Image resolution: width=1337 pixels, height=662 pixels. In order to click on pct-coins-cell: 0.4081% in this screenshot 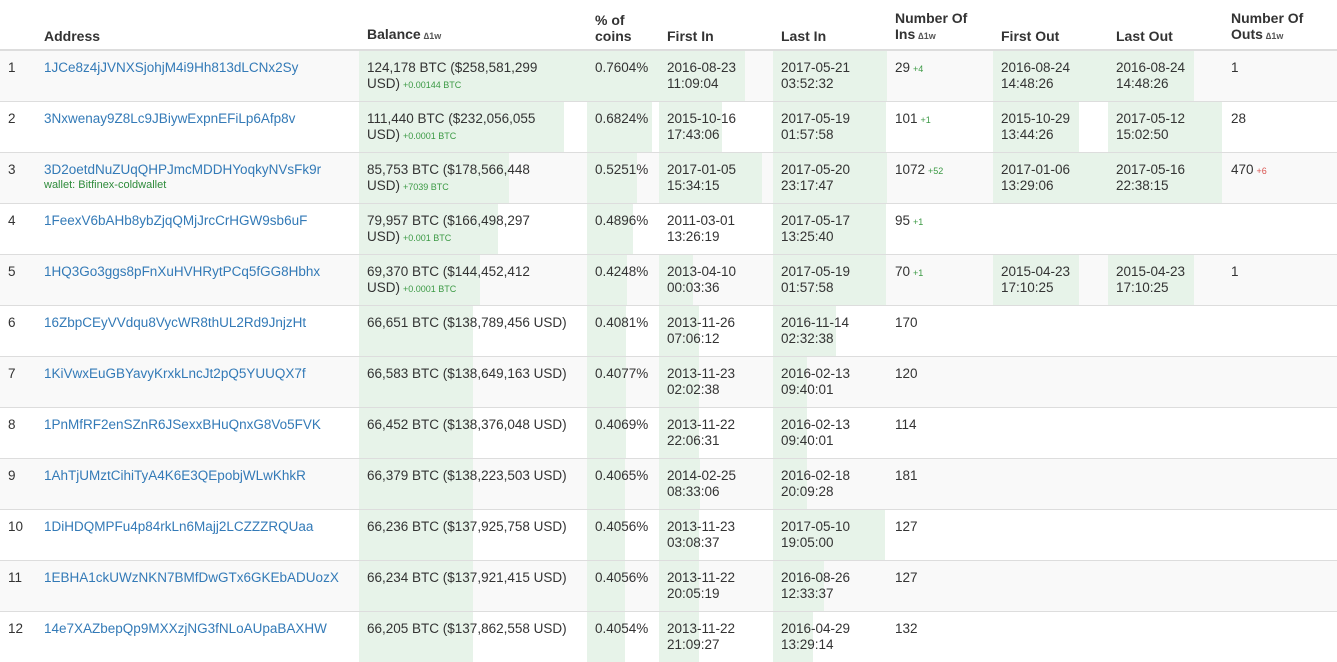, I will do `click(623, 331)`.